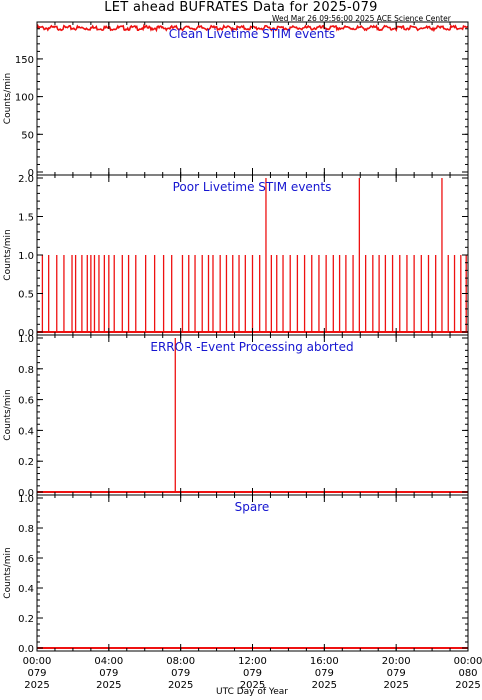 This screenshot has width=482, height=700. What do you see at coordinates (251, 347) in the screenshot?
I see `panel-title: ERROR -Event Processing aborted` at bounding box center [251, 347].